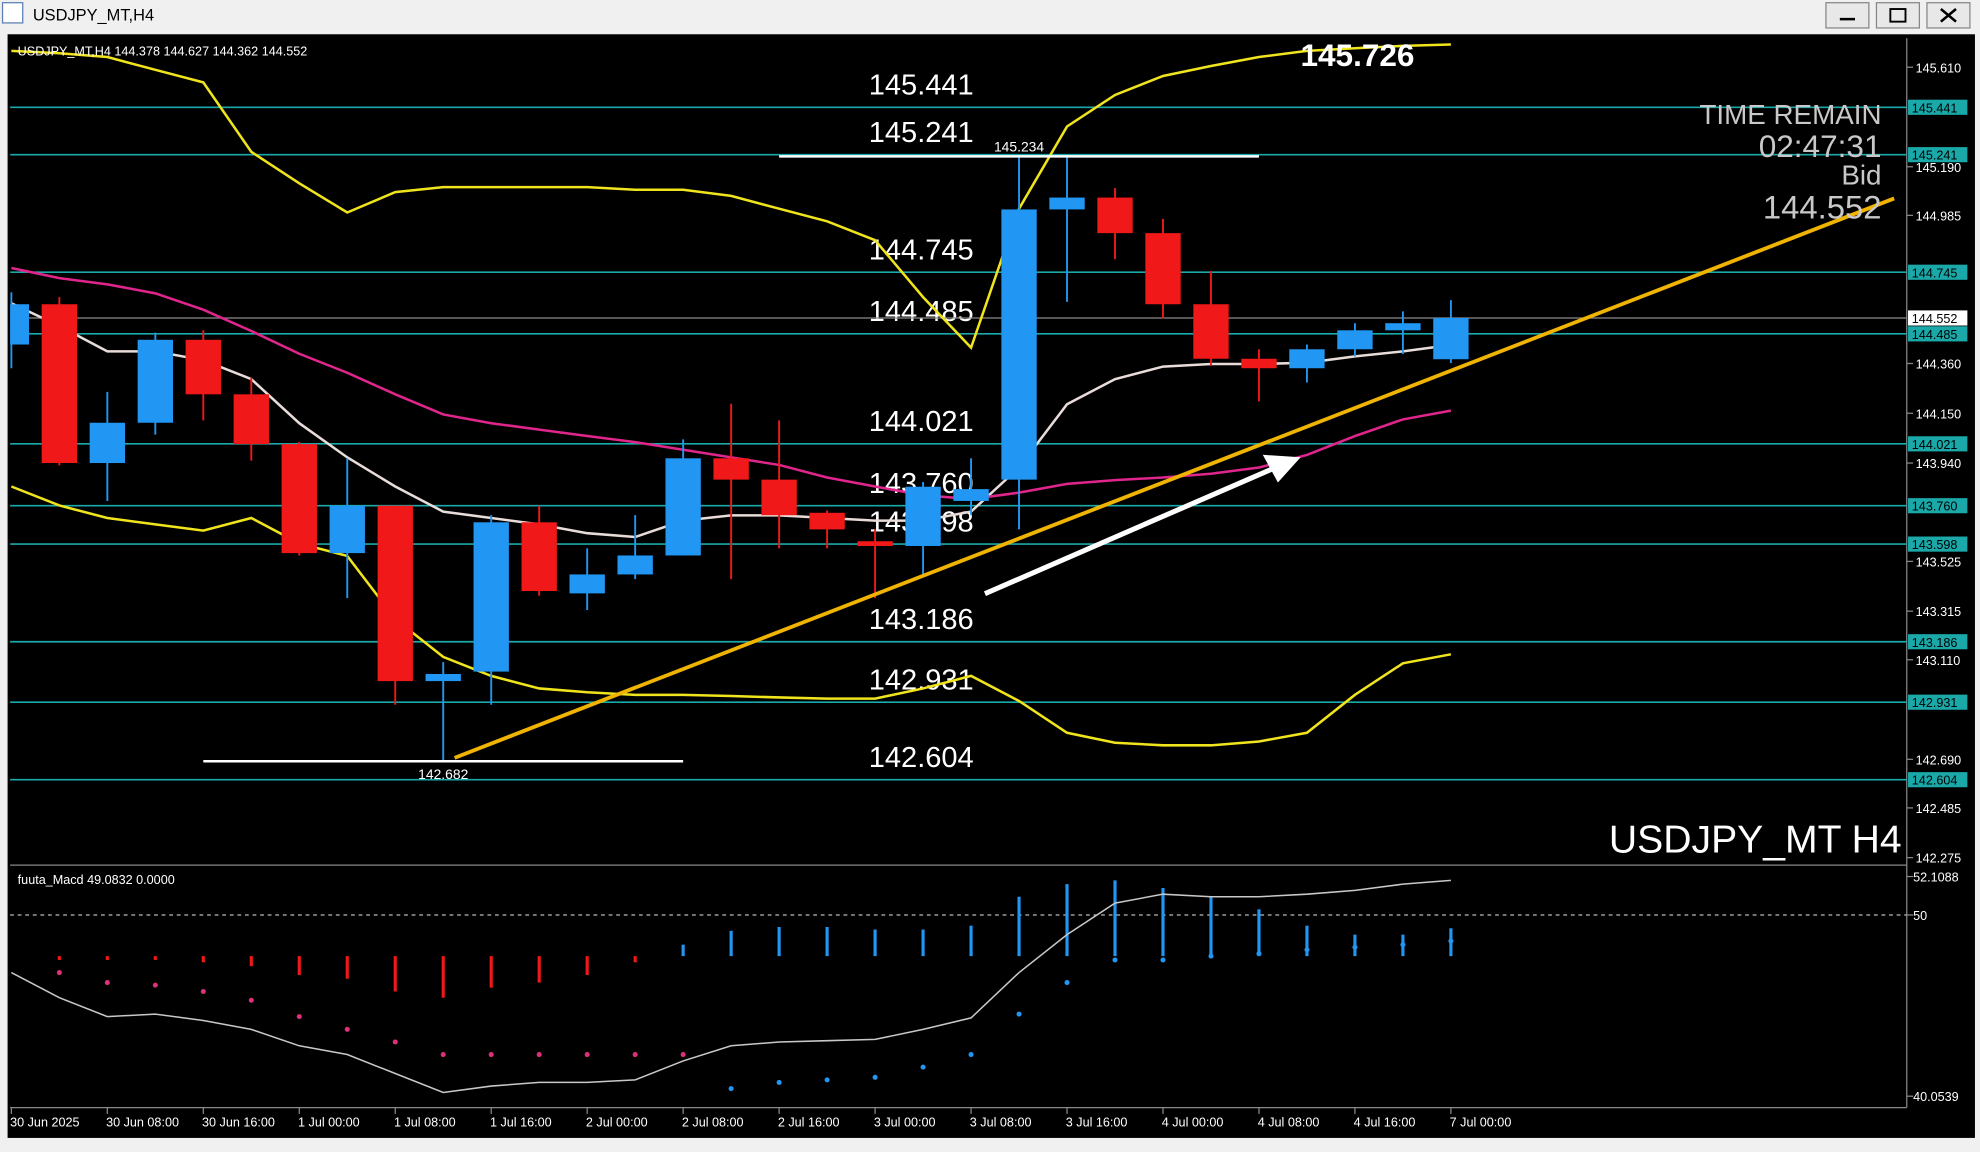 Image resolution: width=1980 pixels, height=1152 pixels. I want to click on y-tick-label: 144.985, so click(1939, 216).